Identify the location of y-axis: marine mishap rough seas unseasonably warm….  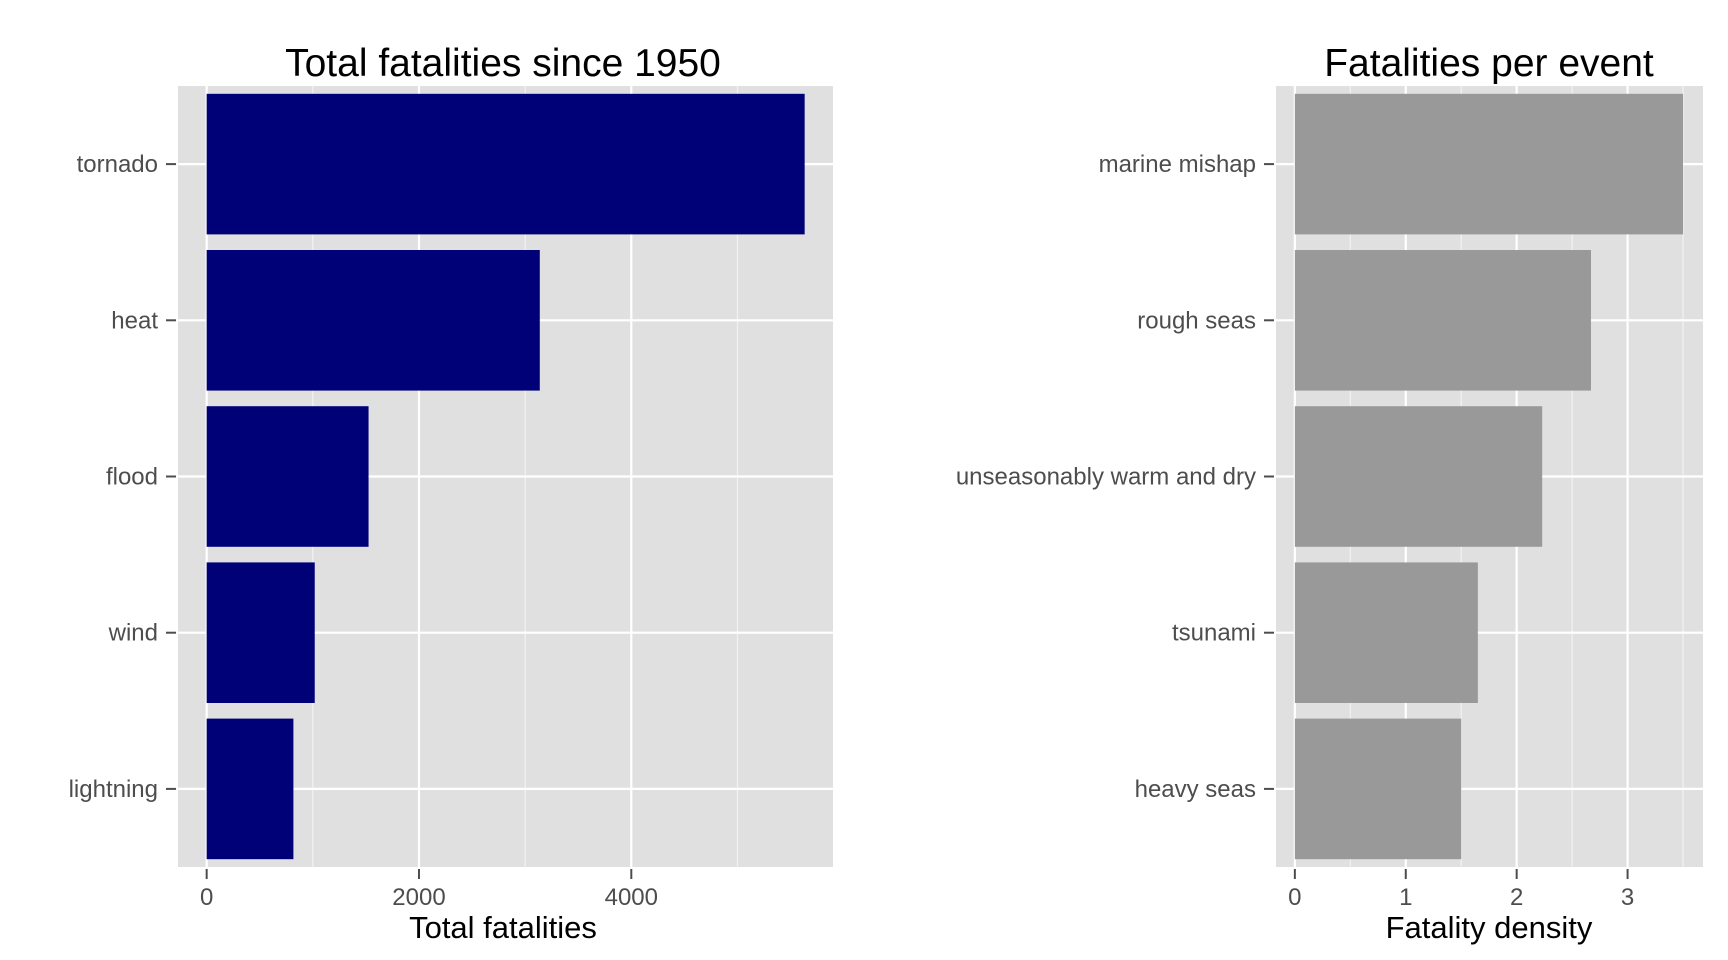
(1115, 477).